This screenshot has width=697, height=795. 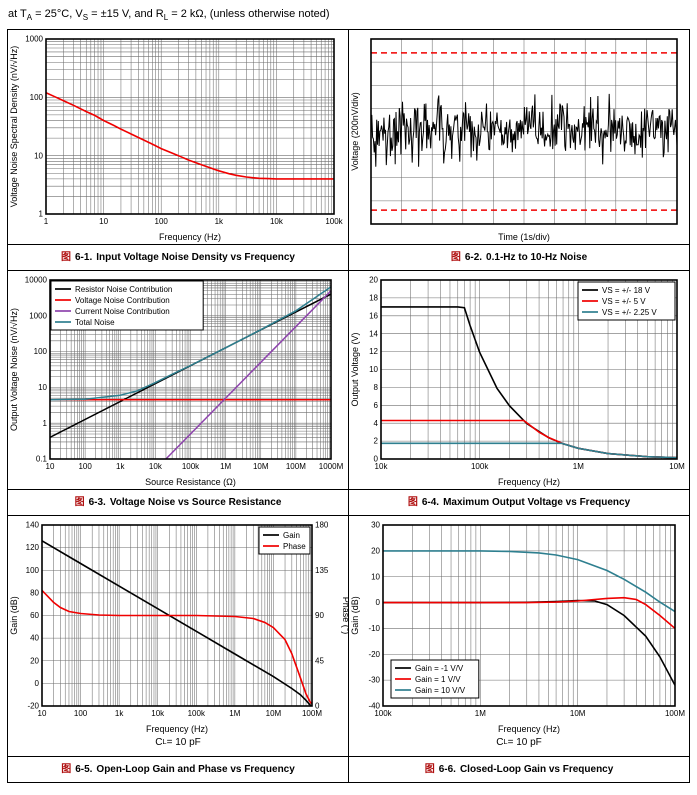 What do you see at coordinates (29, 18) in the screenshot?
I see `cond-sub-a: A` at bounding box center [29, 18].